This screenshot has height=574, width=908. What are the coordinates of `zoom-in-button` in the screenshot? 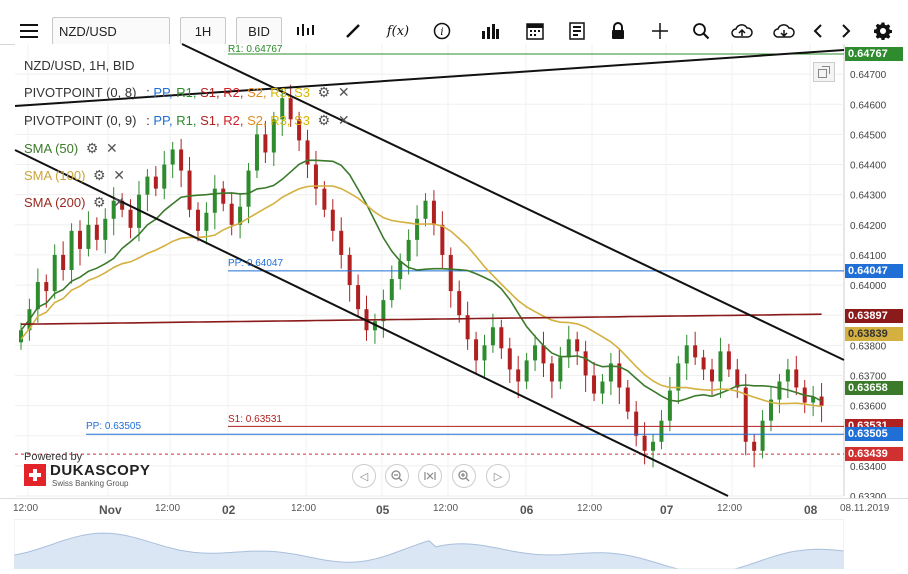 It's located at (464, 476).